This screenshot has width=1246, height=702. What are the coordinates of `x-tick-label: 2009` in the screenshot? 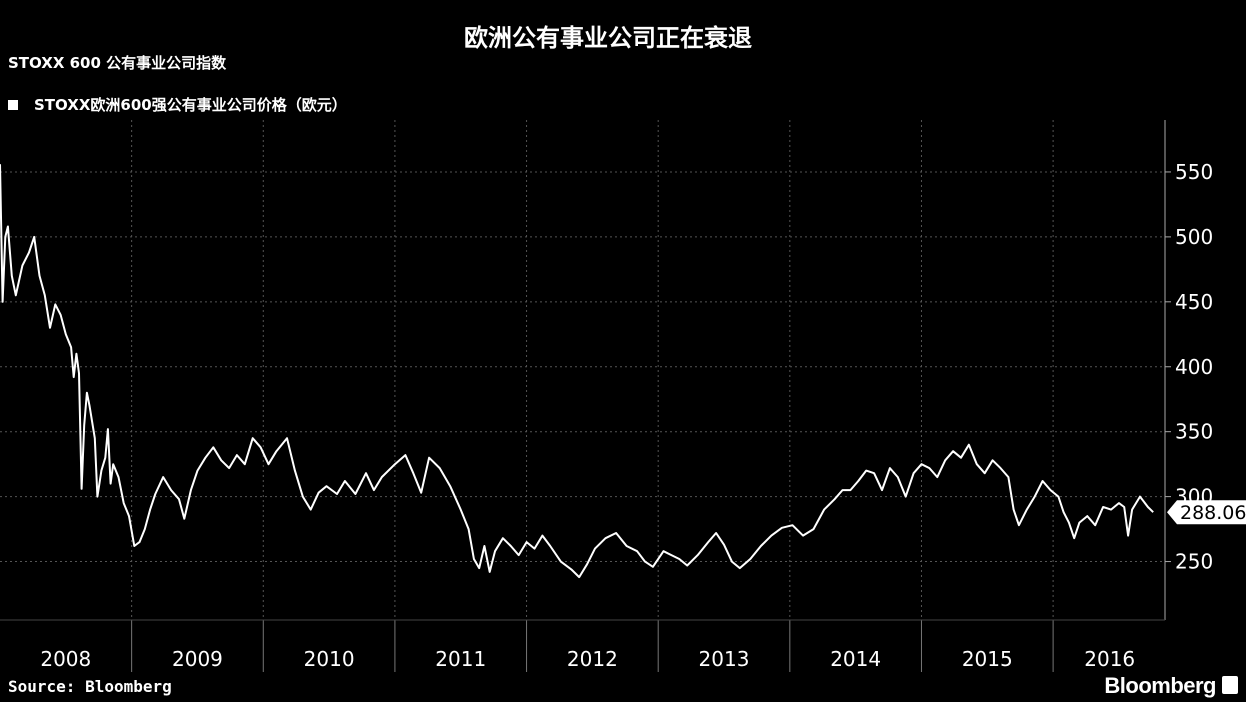 It's located at (197, 659).